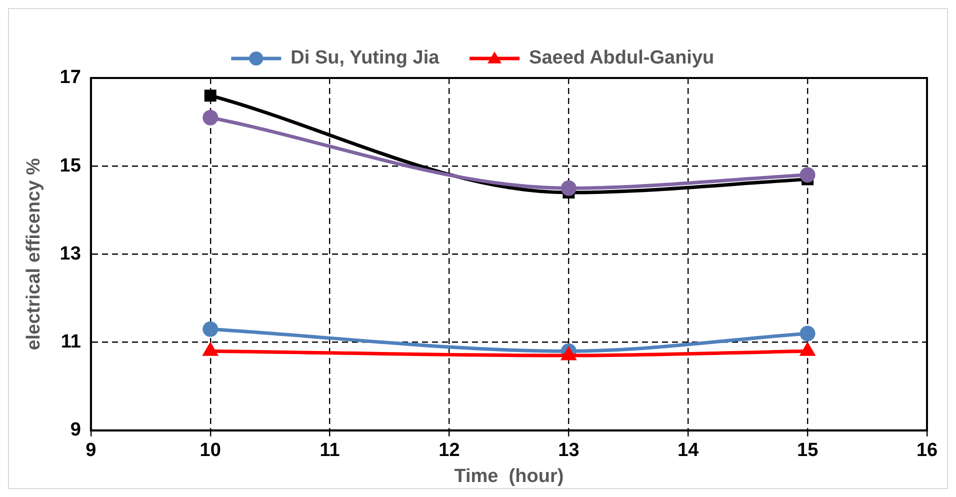 Image resolution: width=956 pixels, height=497 pixels. I want to click on x-tick-label: 12, so click(449, 451).